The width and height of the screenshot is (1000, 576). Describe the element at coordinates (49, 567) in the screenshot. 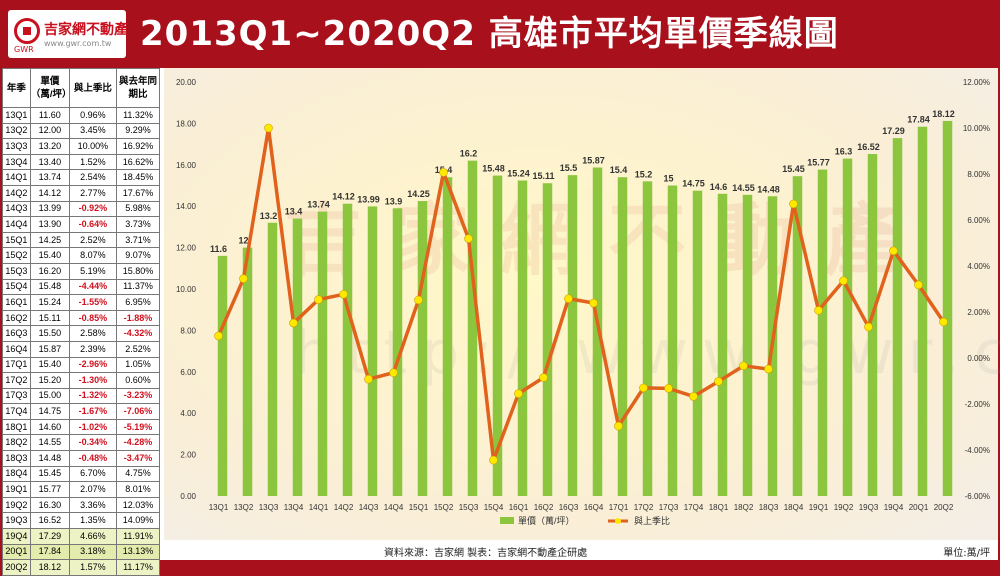

I see `cell-price: 18.12` at that location.